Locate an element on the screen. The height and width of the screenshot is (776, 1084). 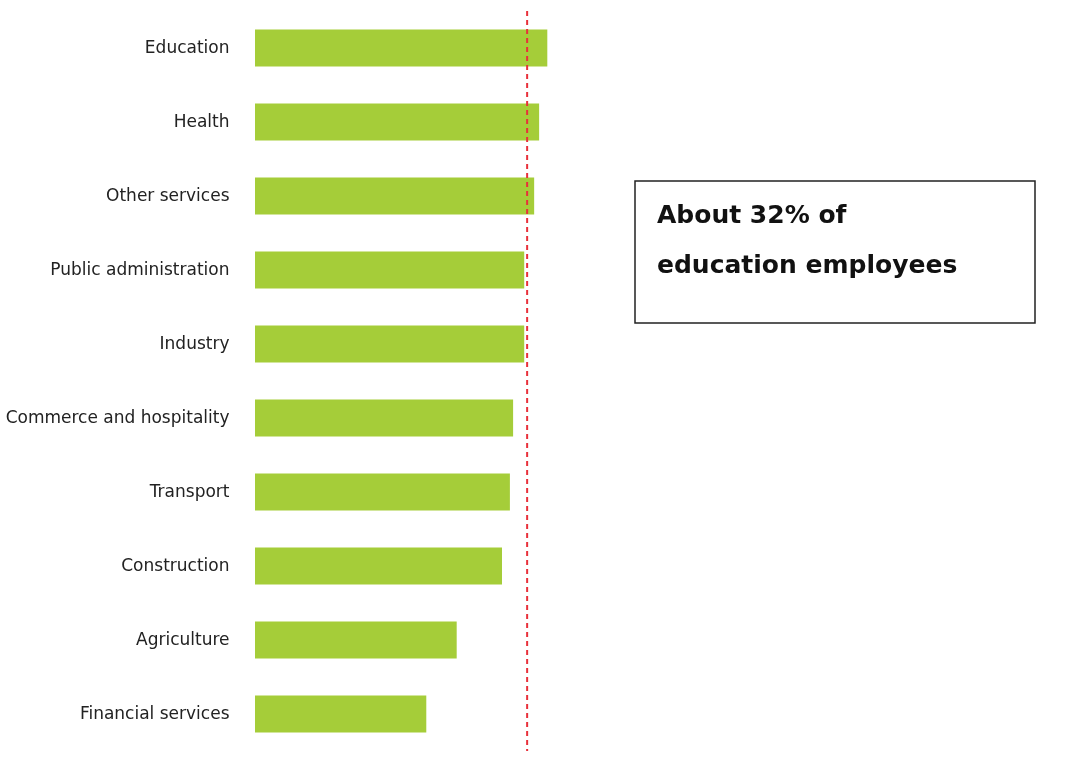
y-tick-label: Construction is located at coordinates (175, 565).